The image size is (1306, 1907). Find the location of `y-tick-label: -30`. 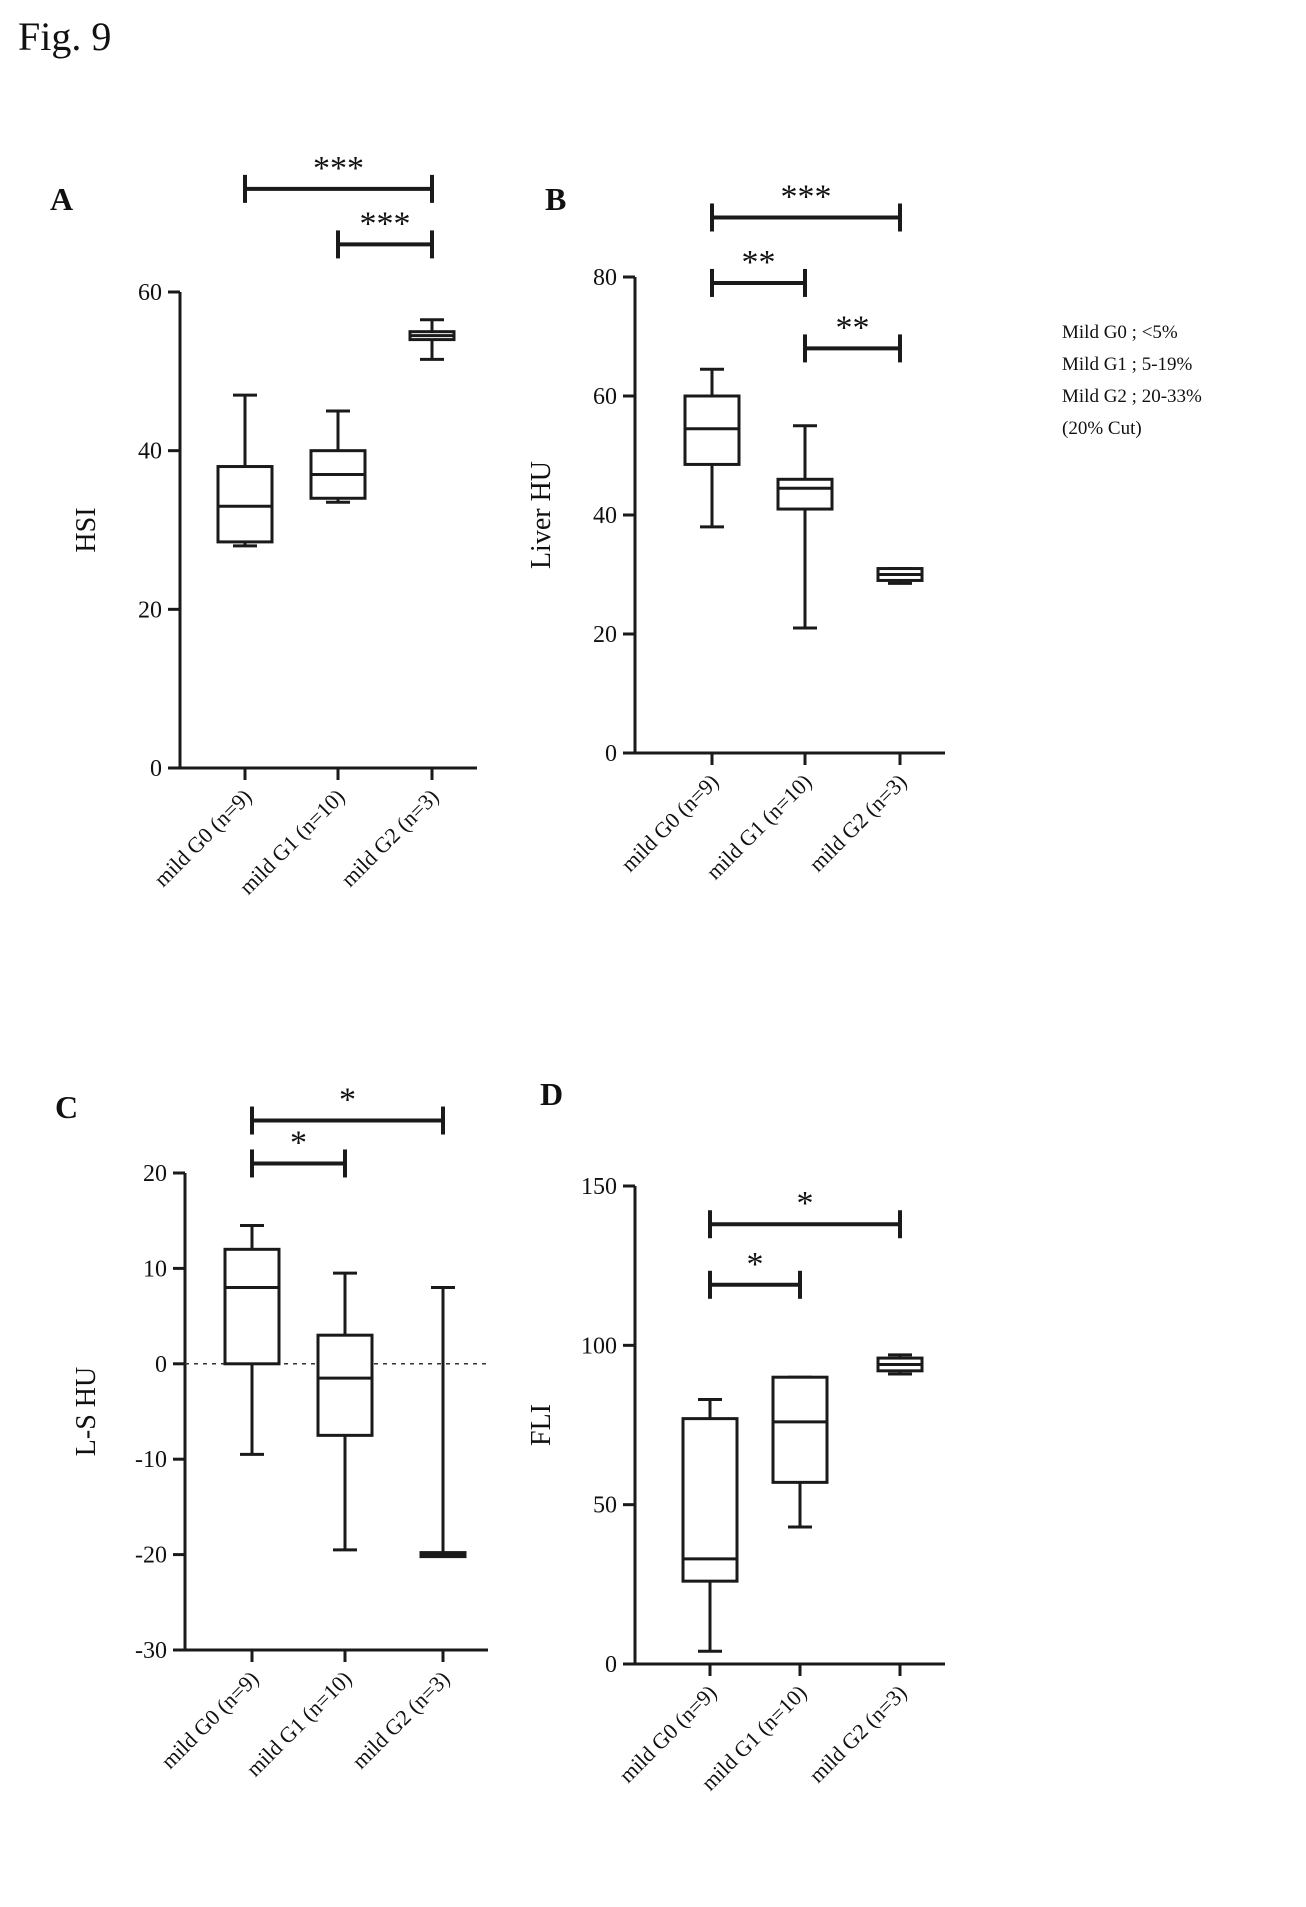

y-tick-label: -30 is located at coordinates (151, 1651).